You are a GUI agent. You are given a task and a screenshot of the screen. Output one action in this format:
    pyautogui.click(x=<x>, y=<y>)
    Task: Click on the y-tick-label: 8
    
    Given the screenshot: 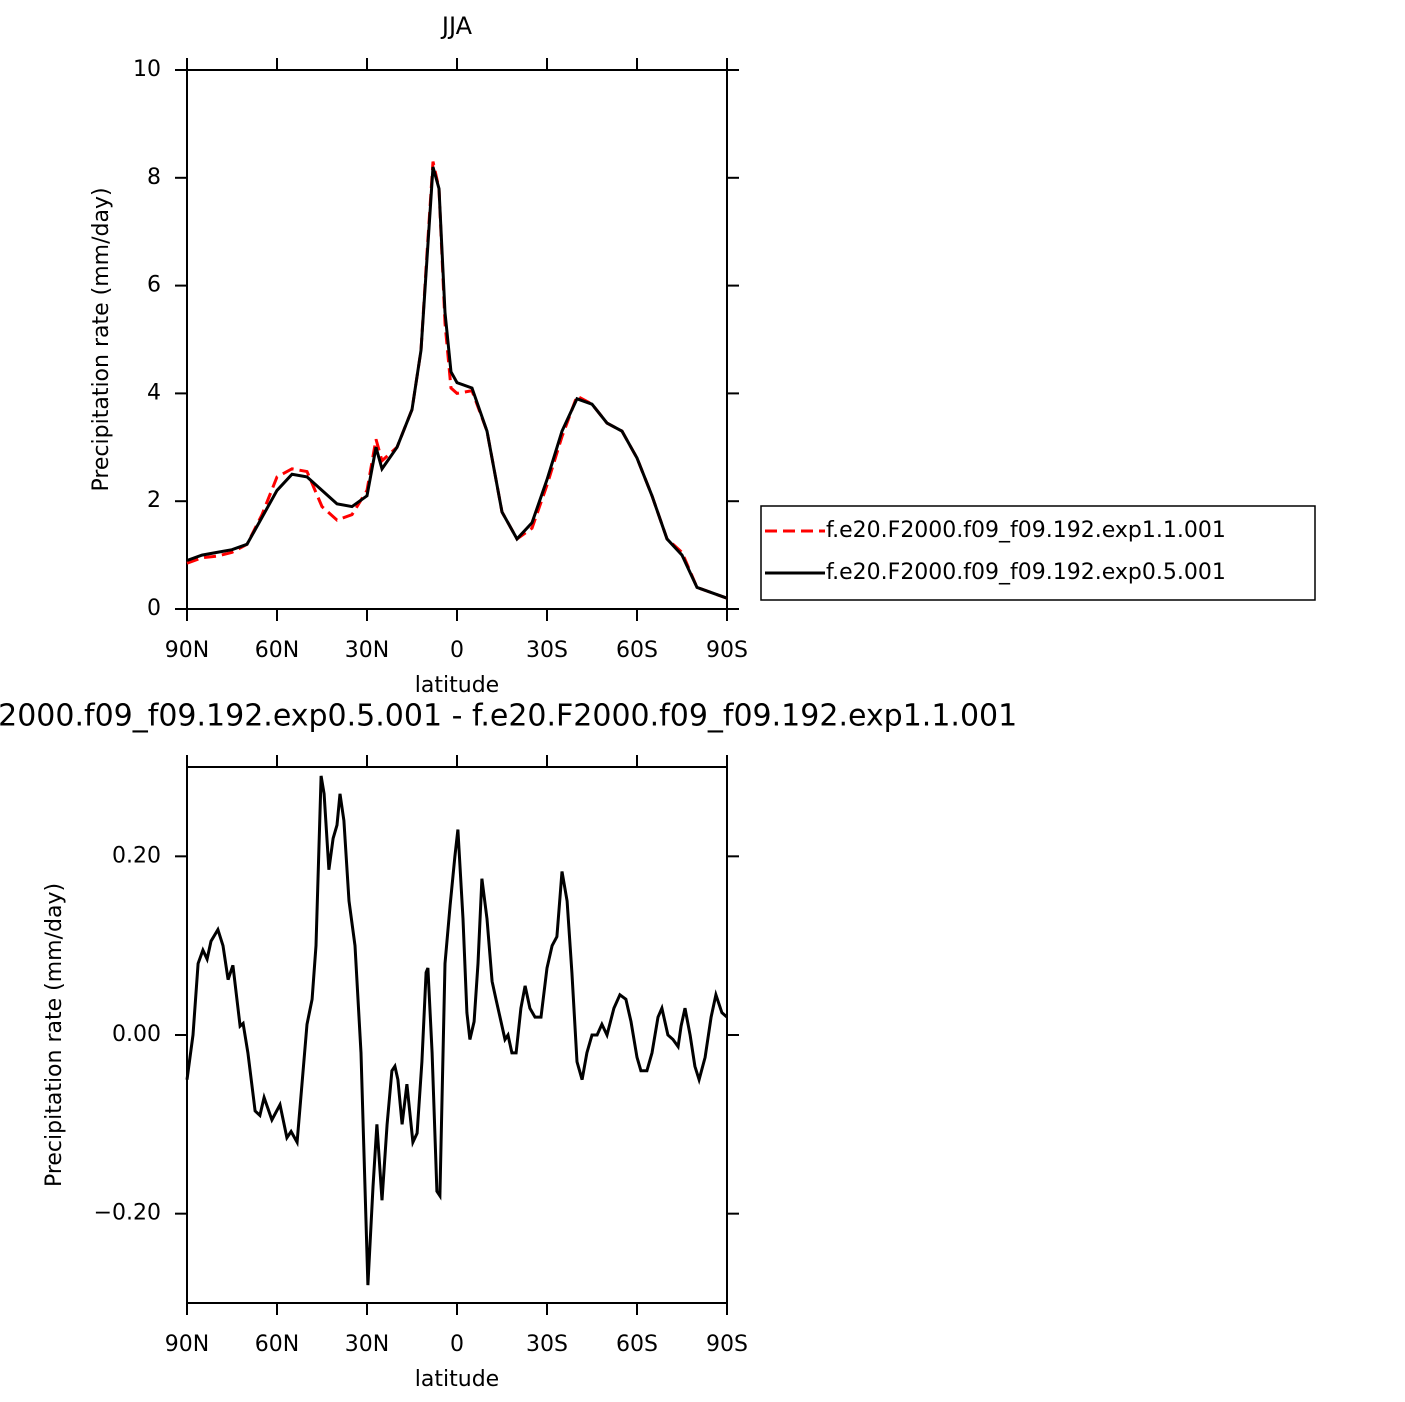 What is the action you would take?
    pyautogui.click(x=154, y=177)
    